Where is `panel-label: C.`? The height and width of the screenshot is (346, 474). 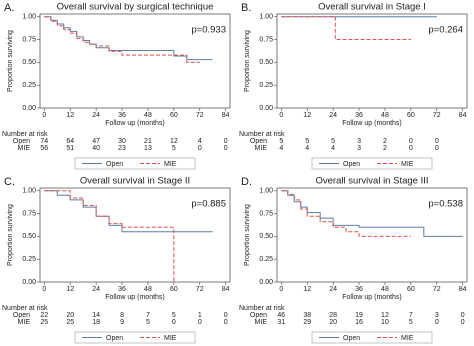 panel-label: C. is located at coordinates (9, 182).